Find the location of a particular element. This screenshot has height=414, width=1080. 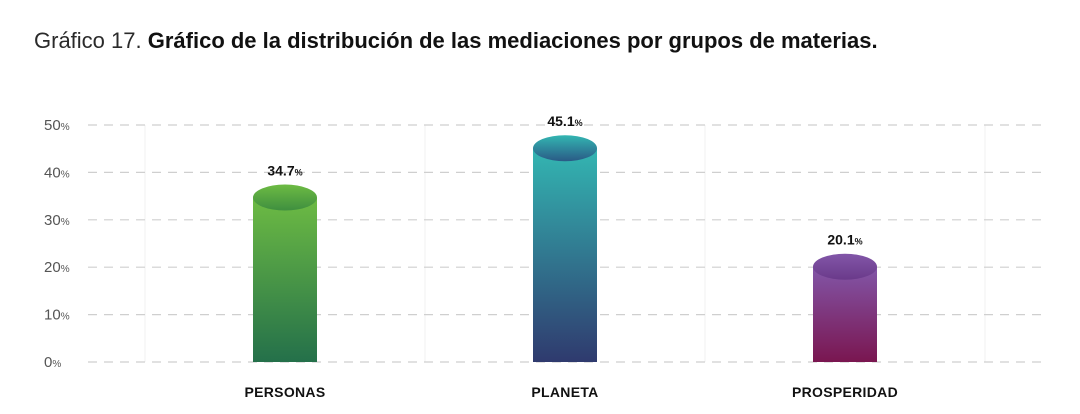

value-label: 34.7% is located at coordinates (284, 171).